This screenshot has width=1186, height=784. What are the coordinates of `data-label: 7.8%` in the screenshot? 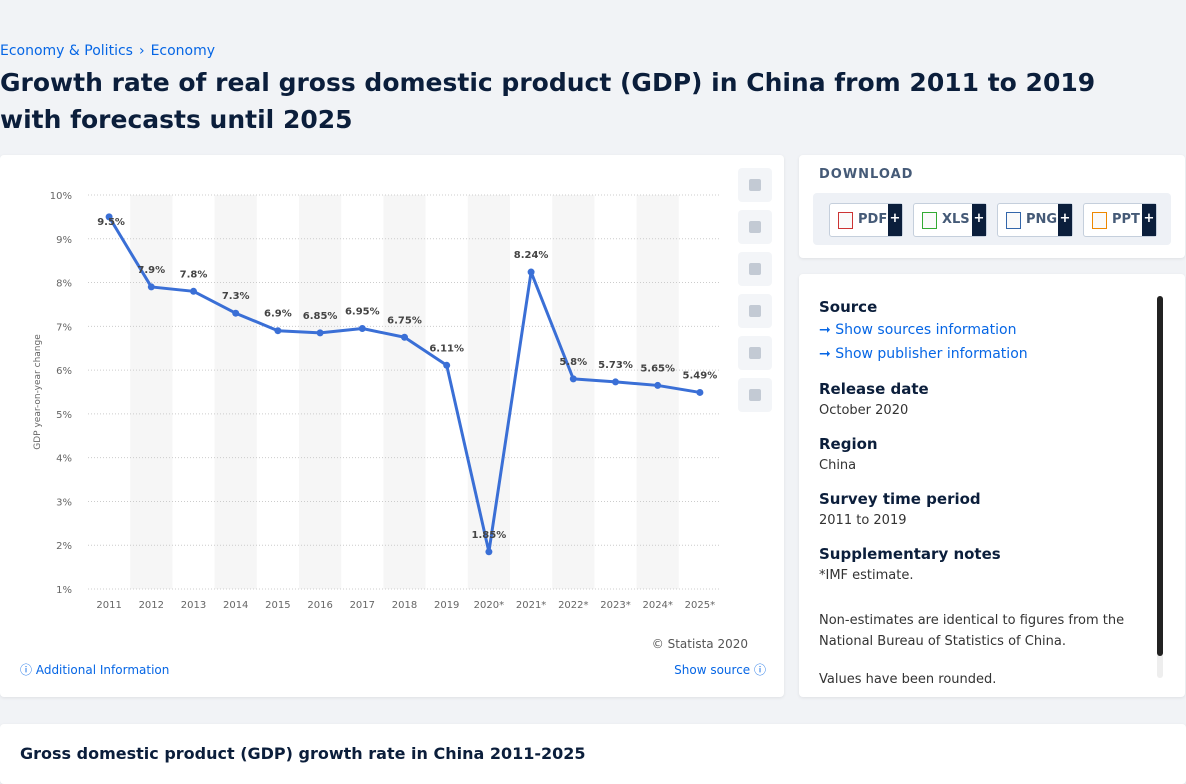 It's located at (194, 274).